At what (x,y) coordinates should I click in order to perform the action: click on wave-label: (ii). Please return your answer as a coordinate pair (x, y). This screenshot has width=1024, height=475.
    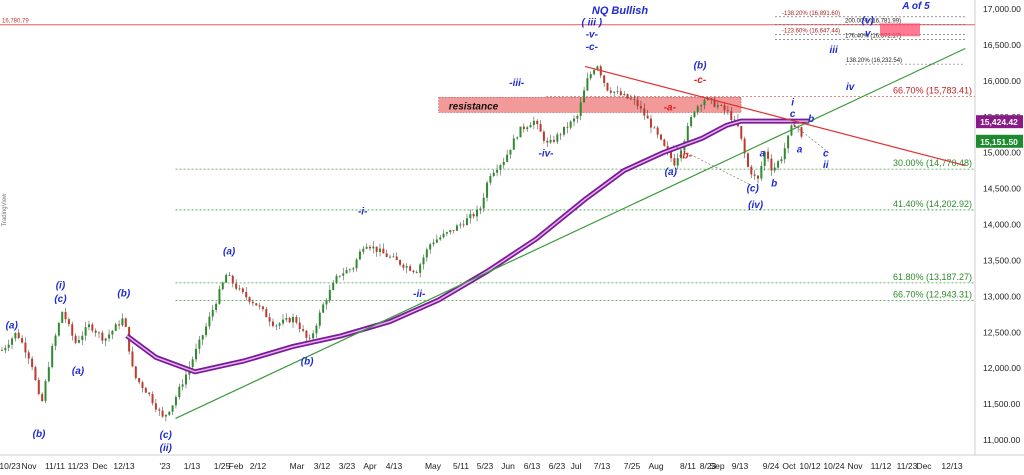
    Looking at the image, I should click on (166, 448).